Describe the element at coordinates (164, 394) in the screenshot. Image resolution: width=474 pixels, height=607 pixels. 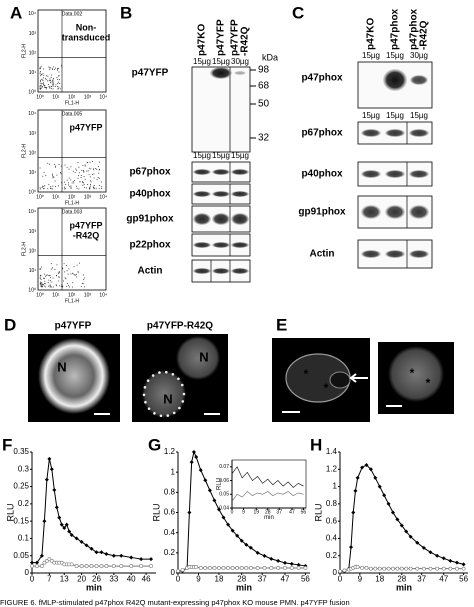
I see `cell` at that location.